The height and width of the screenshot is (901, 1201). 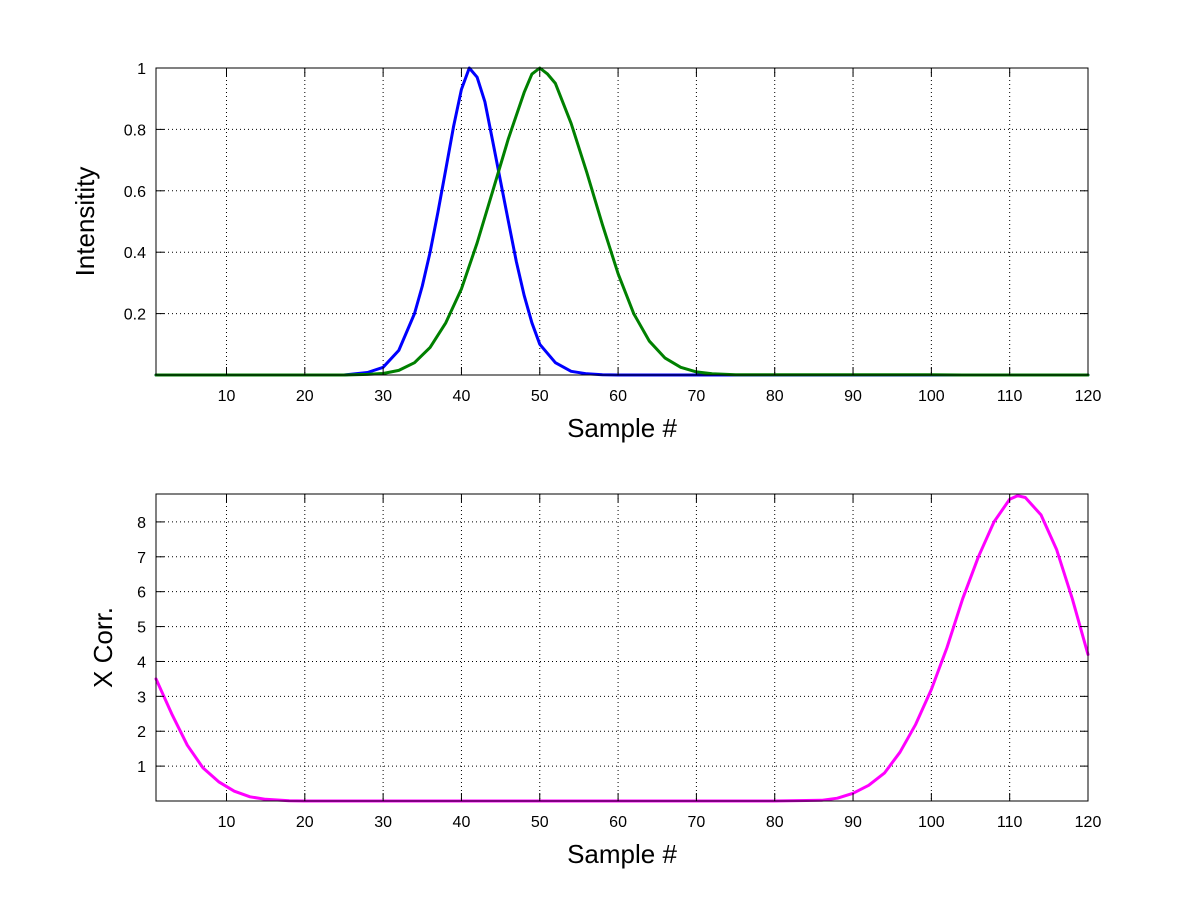 I want to click on y-tick-label: 2, so click(x=141, y=732).